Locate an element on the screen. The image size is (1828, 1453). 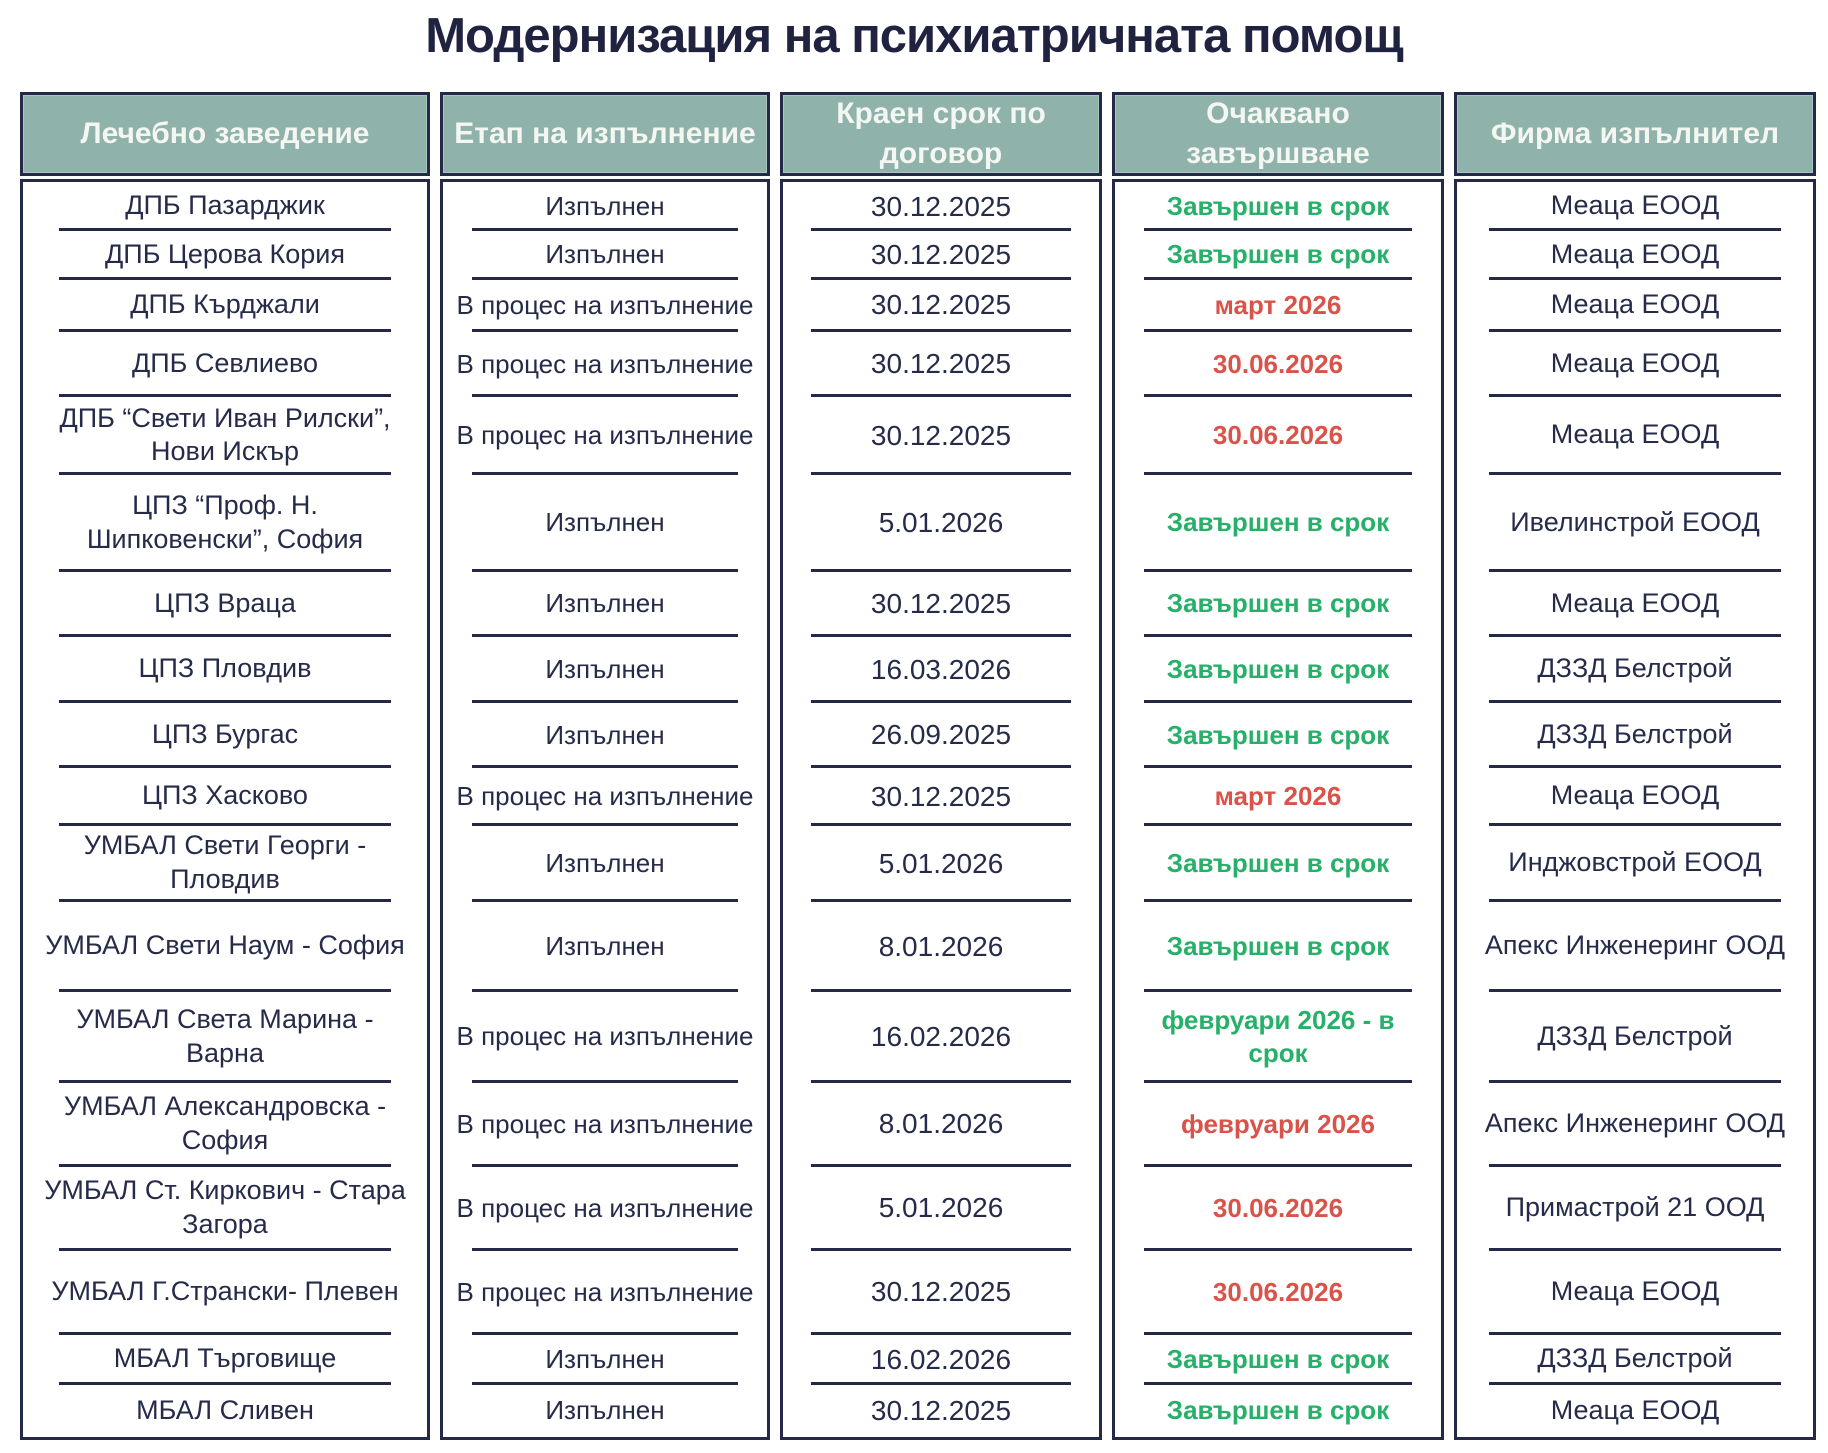
cell-facility: ЦПЗ “Проф. Н. Шипковенски”, София is located at coordinates (225, 523).